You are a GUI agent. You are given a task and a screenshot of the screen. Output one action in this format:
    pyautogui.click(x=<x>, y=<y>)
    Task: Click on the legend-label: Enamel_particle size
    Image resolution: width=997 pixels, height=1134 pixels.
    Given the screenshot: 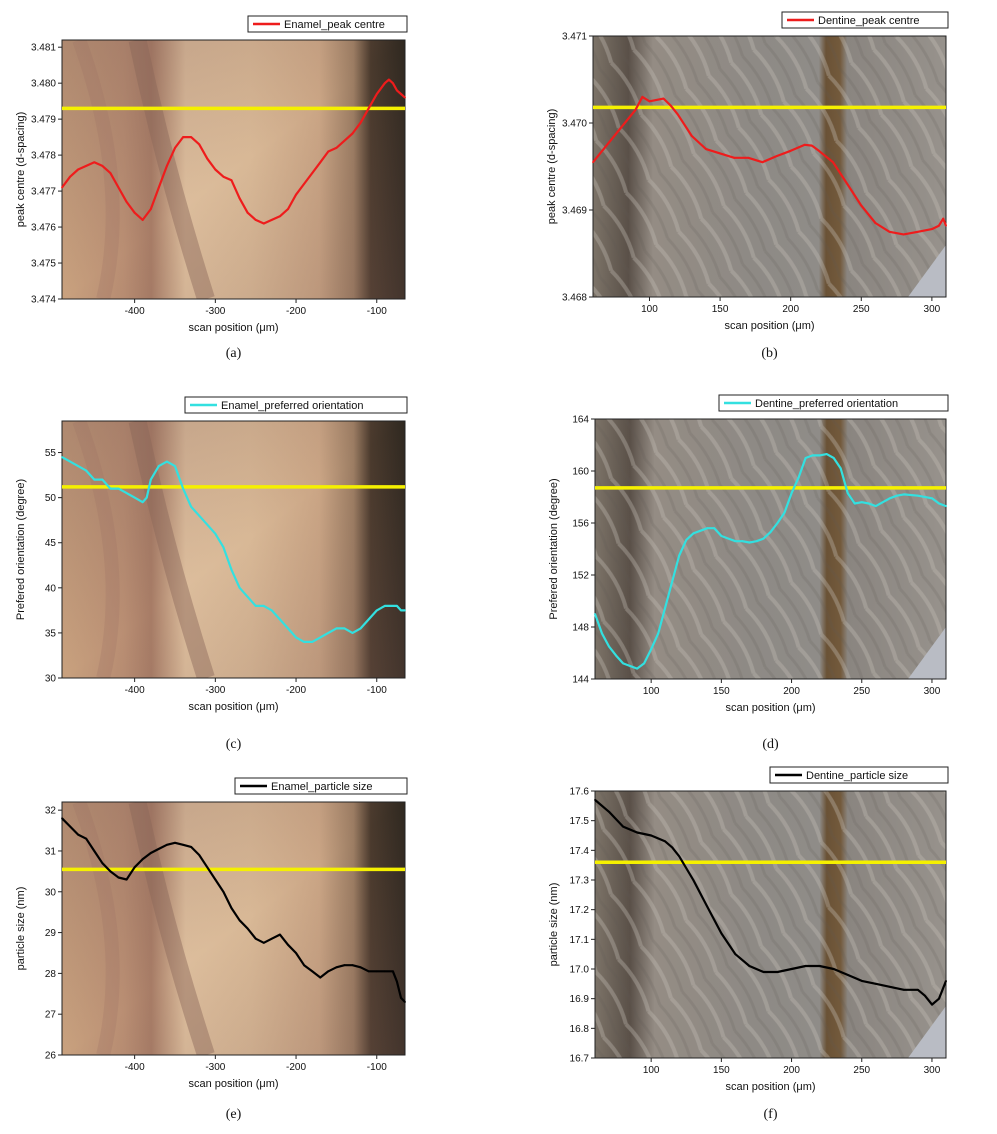 What is the action you would take?
    pyautogui.click(x=322, y=787)
    